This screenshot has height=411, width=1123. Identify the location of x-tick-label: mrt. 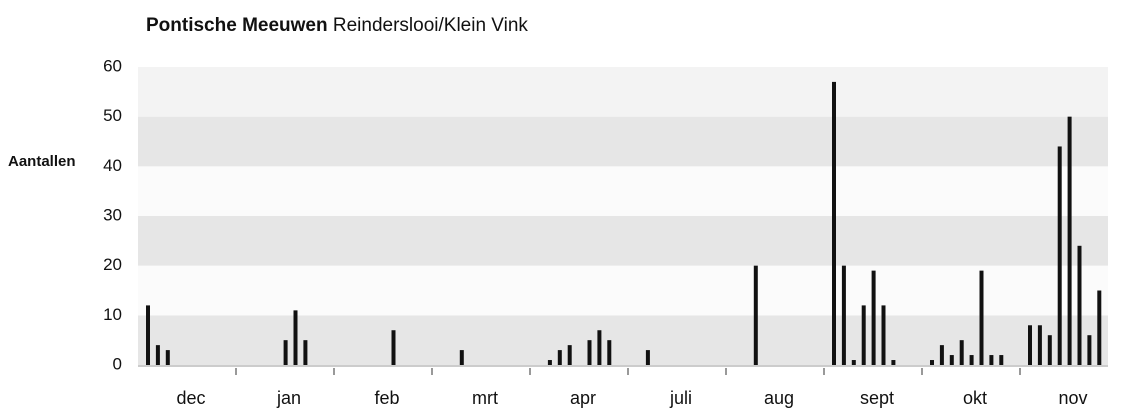
(485, 398).